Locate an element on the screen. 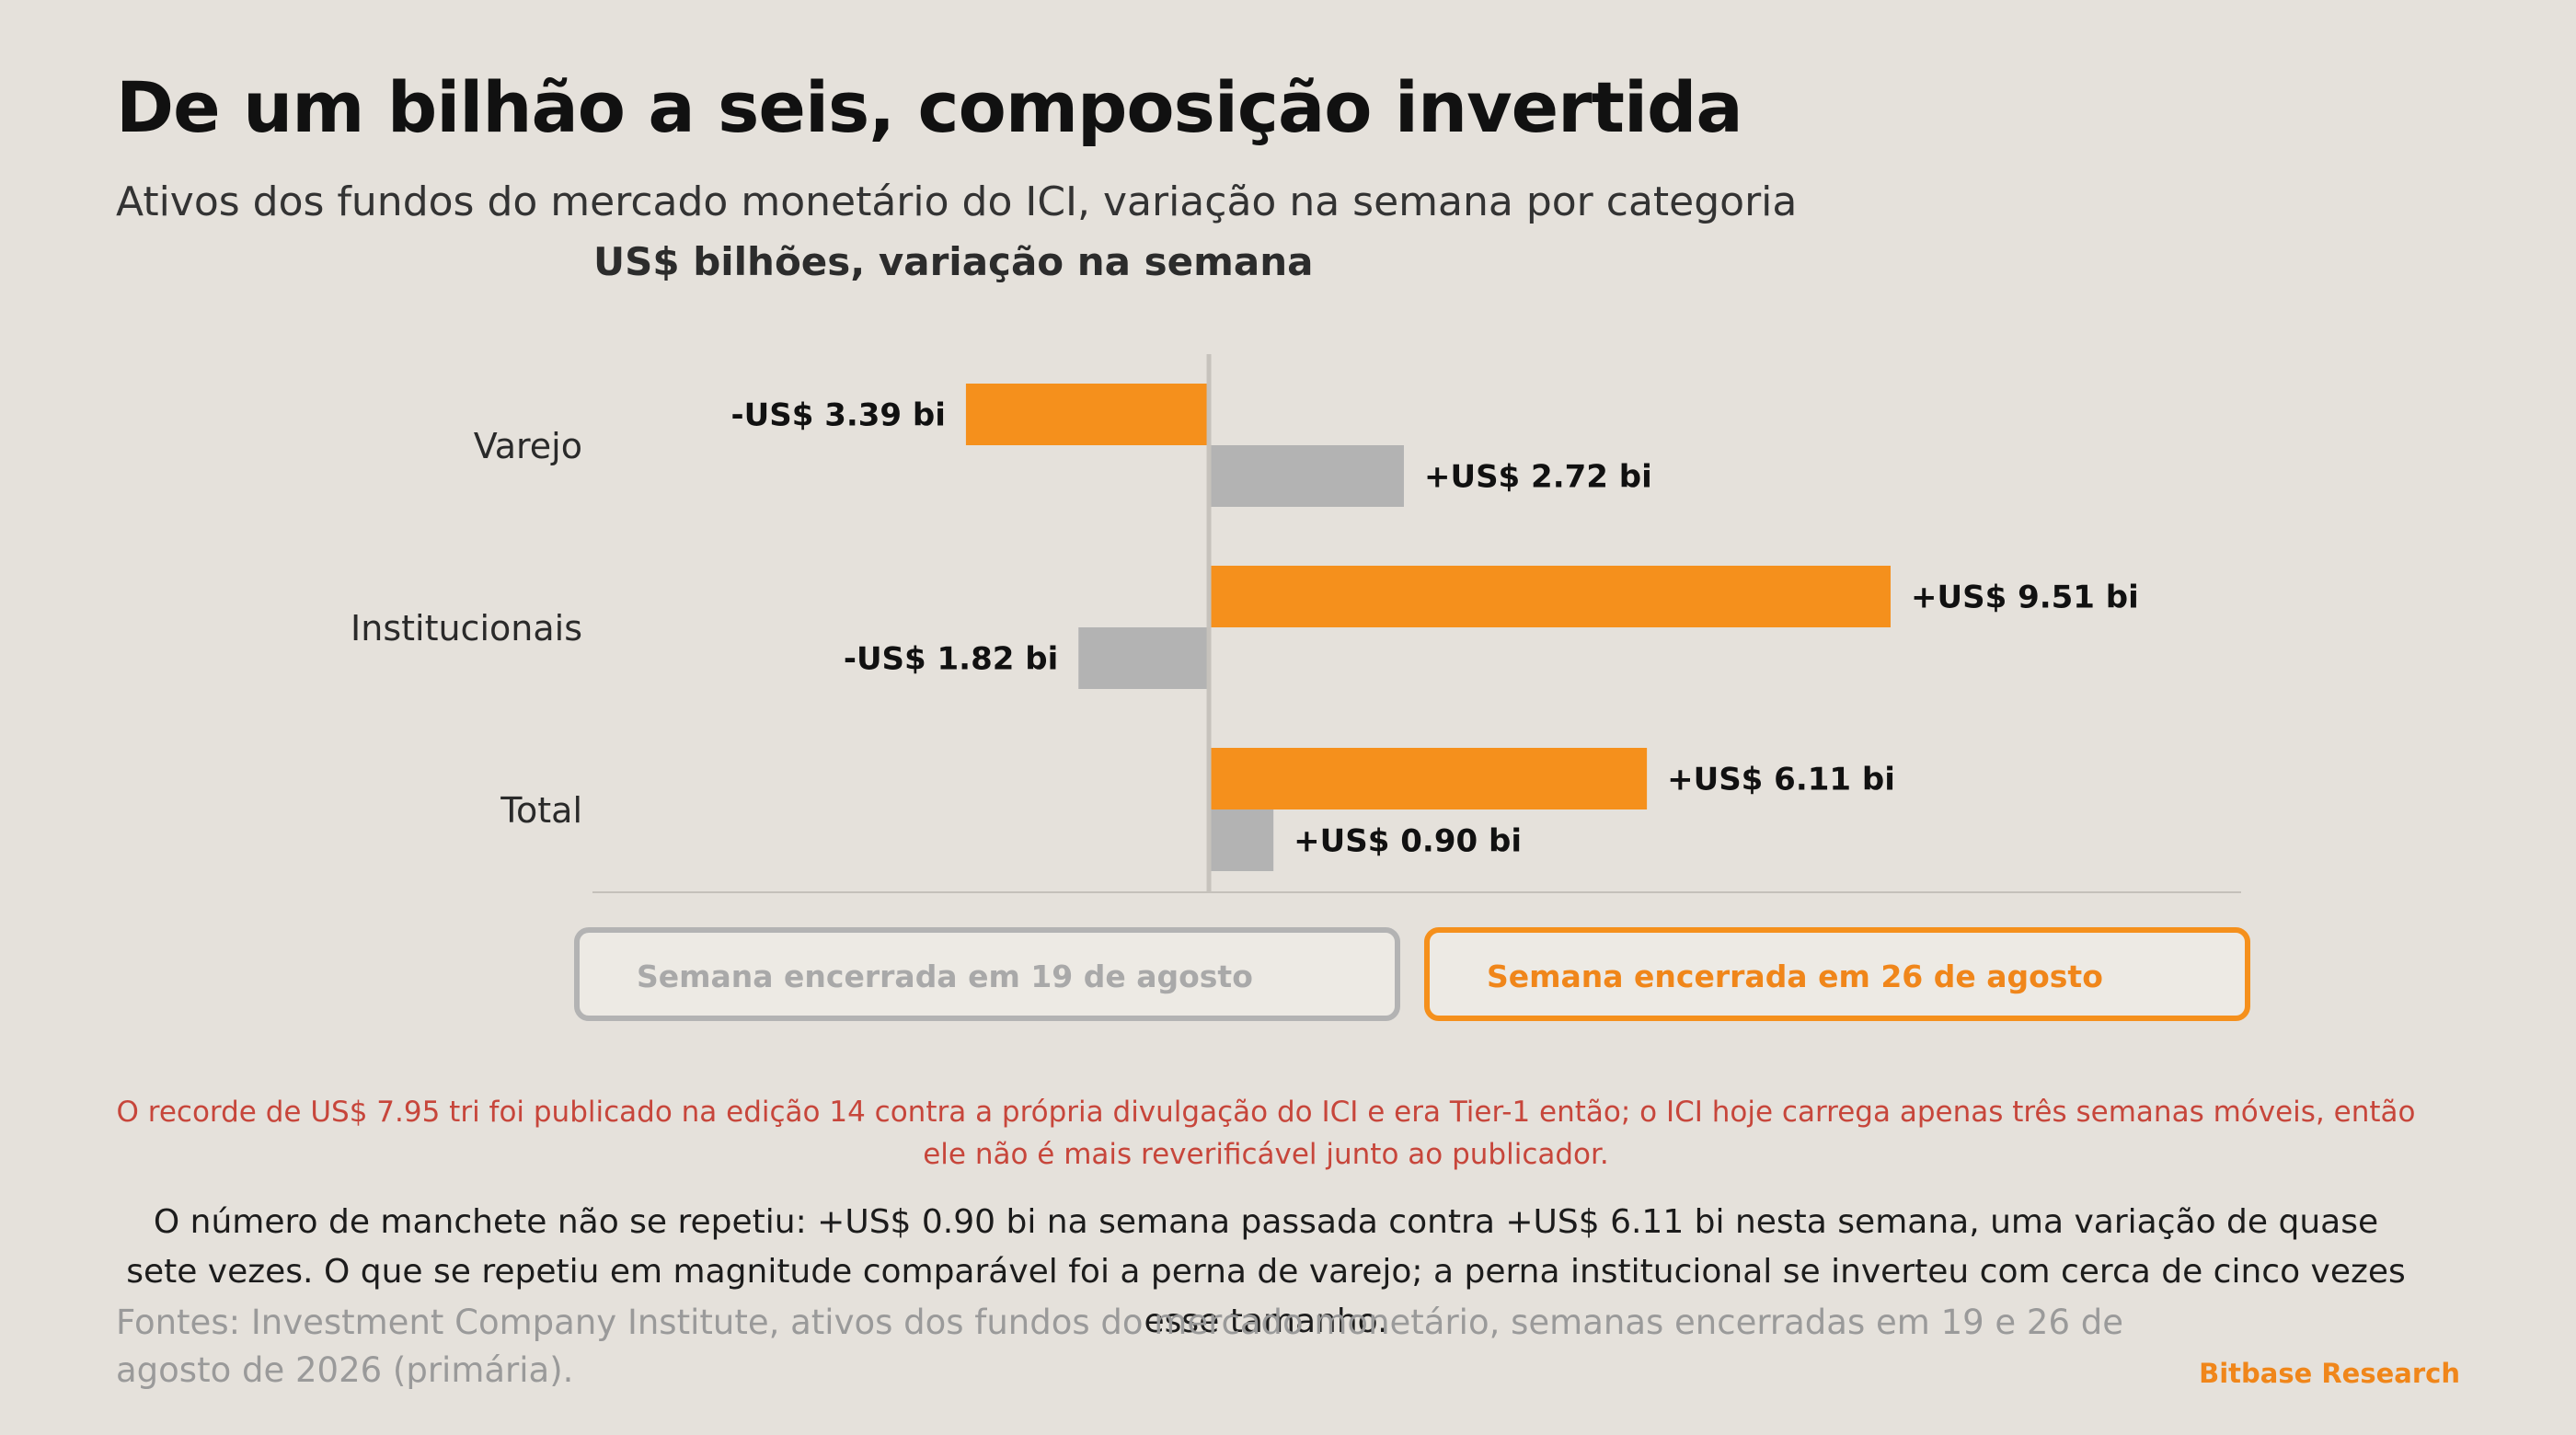 The width and height of the screenshot is (2576, 1435). data-label: +US$ 2.72 bi is located at coordinates (1538, 477).